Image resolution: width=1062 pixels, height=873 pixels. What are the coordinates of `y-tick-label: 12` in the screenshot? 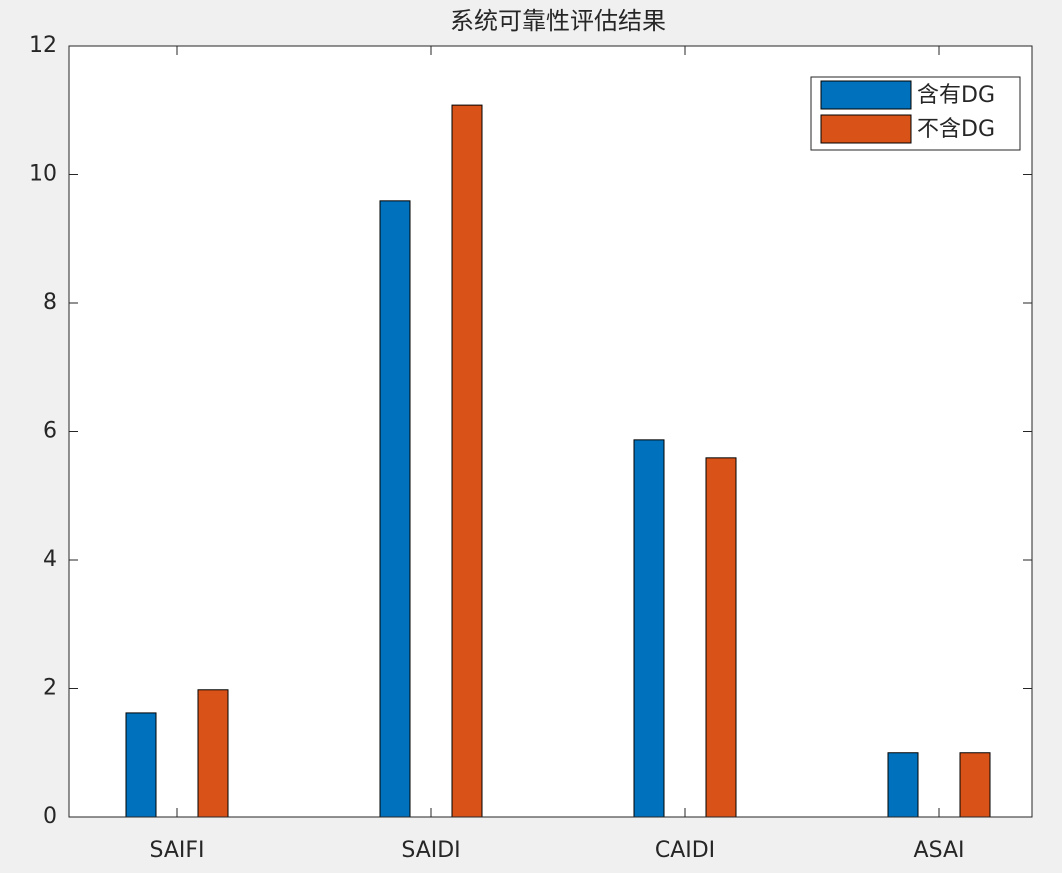 It's located at (43, 45).